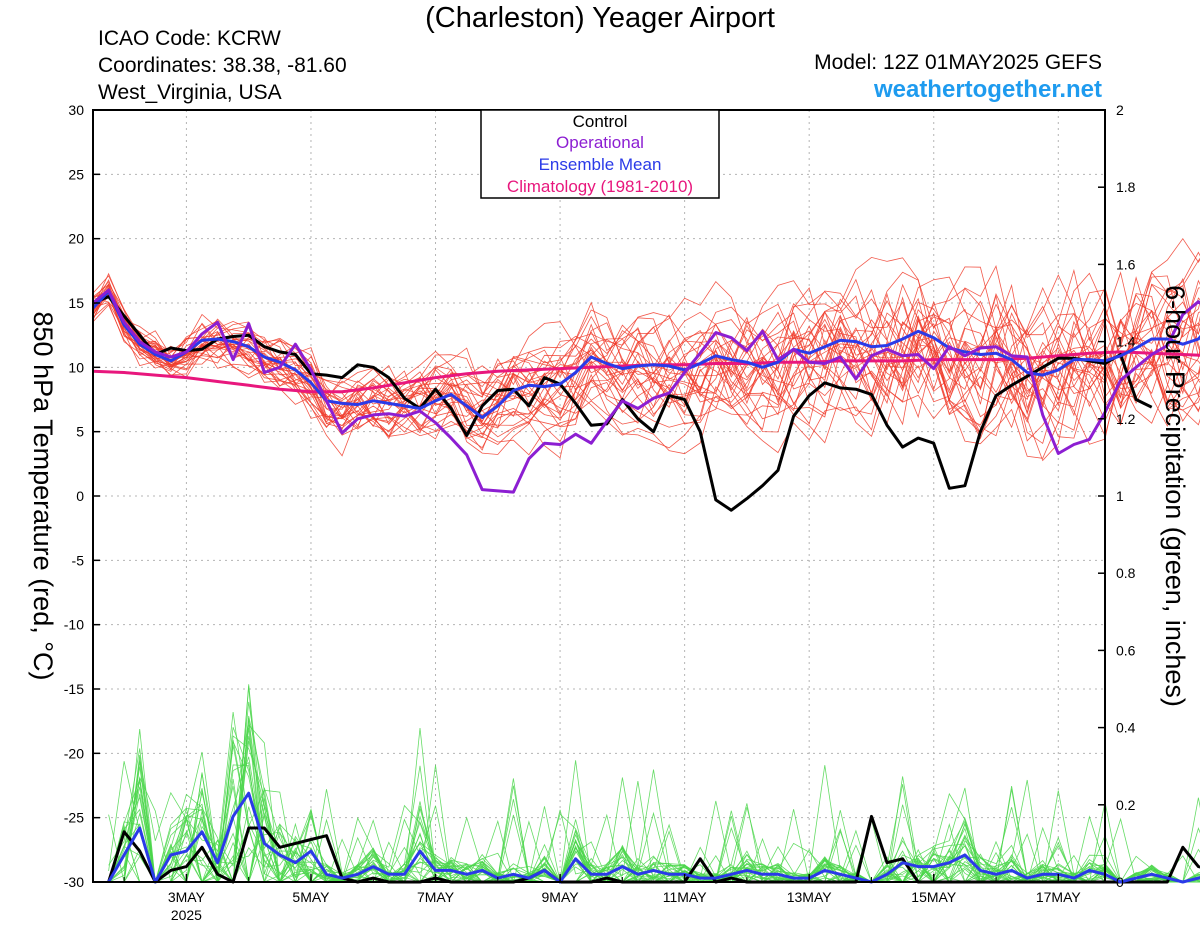  Describe the element at coordinates (987, 89) in the screenshot. I see `site-link: weathertogether.net` at that location.